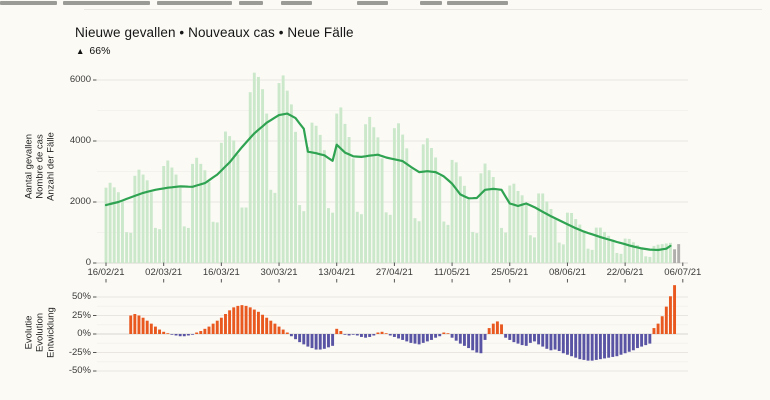 This screenshot has height=400, width=770. Describe the element at coordinates (510, 272) in the screenshot. I see `x-tick-label: 25/05/21` at that location.